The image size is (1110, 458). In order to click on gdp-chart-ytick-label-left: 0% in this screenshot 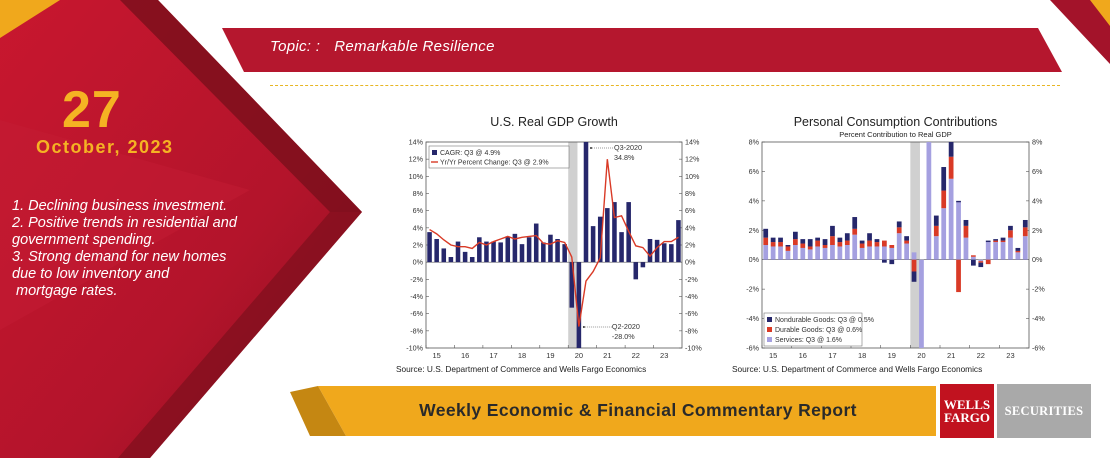, I will do `click(418, 262)`.